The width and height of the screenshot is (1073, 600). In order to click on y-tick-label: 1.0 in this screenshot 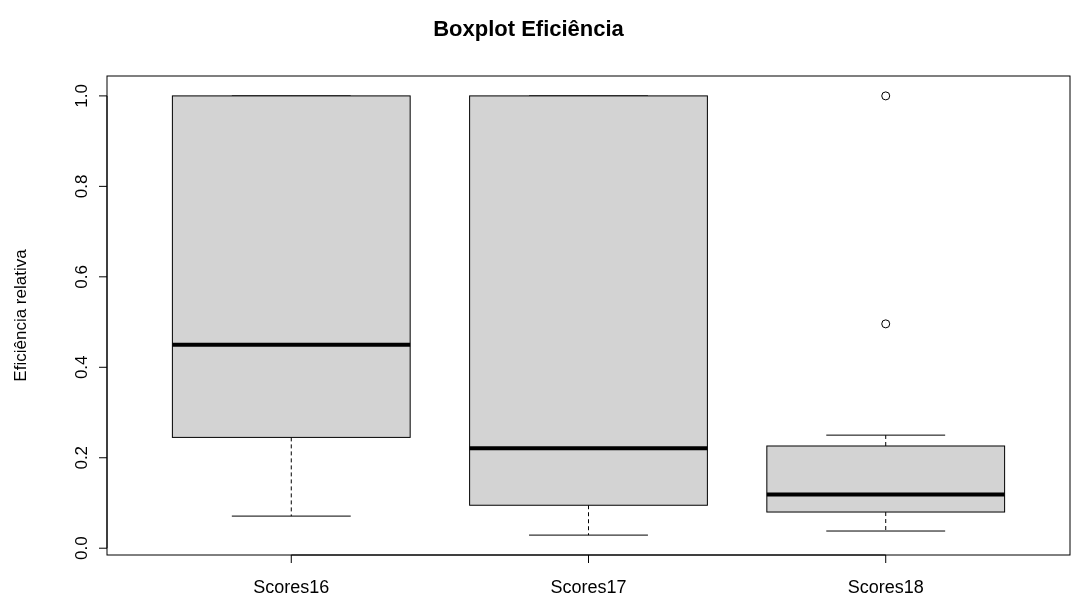, I will do `click(81, 96)`.